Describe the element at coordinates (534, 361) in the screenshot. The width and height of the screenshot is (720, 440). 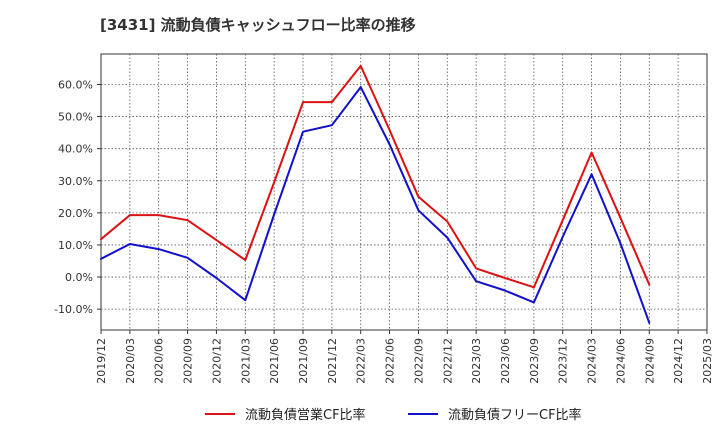
I see `x-tick-label: 2023/09` at that location.